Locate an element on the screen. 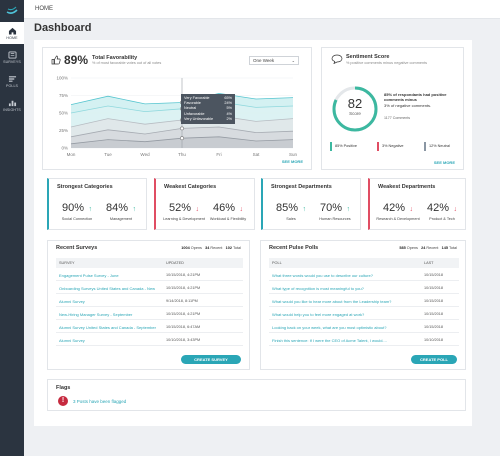 Image resolution: width=500 pixels, height=456 pixels. metric-value: 70% is located at coordinates (331, 208).